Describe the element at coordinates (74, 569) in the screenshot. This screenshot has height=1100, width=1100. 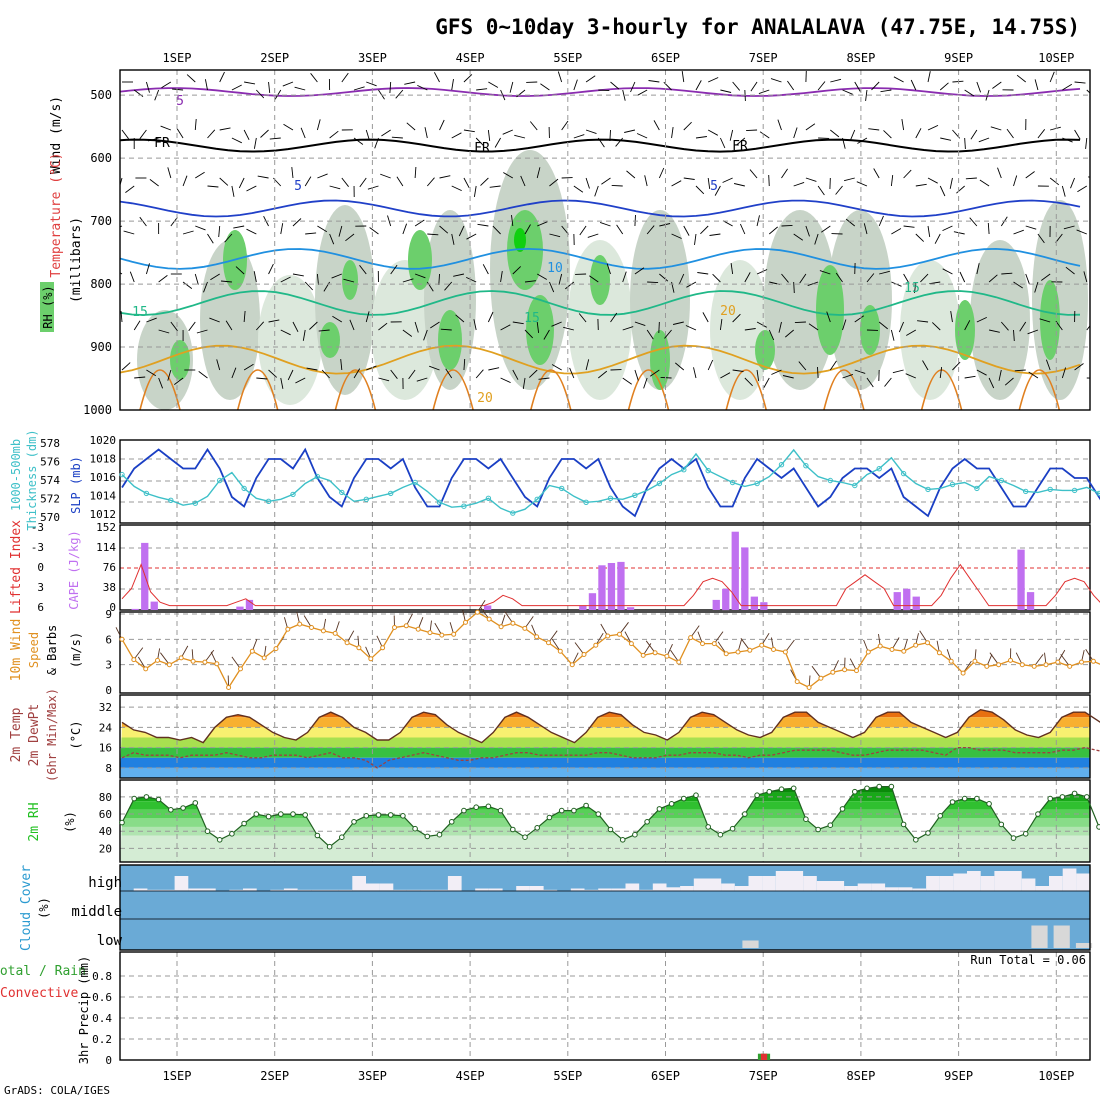
I see `cape-axis-label: CAPE (J/kg)` at that location.